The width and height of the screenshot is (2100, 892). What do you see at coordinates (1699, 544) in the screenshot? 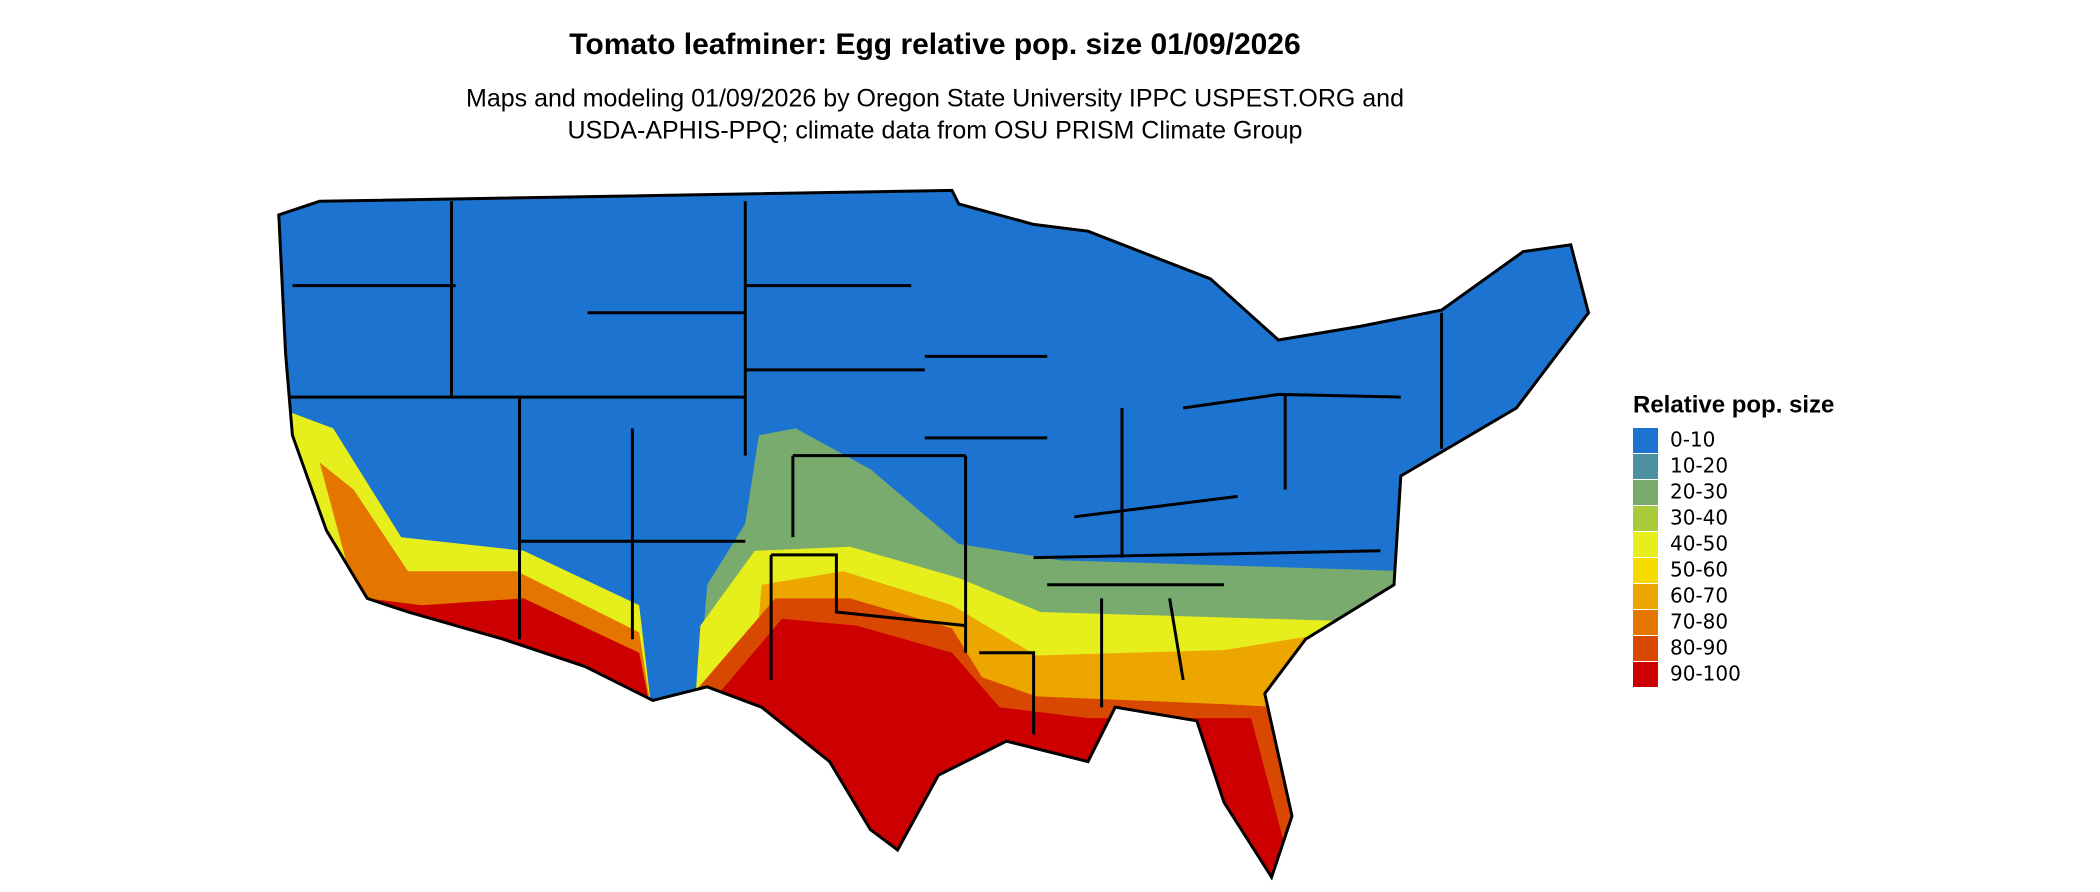
I see `legend-label: 40-50` at bounding box center [1699, 544].